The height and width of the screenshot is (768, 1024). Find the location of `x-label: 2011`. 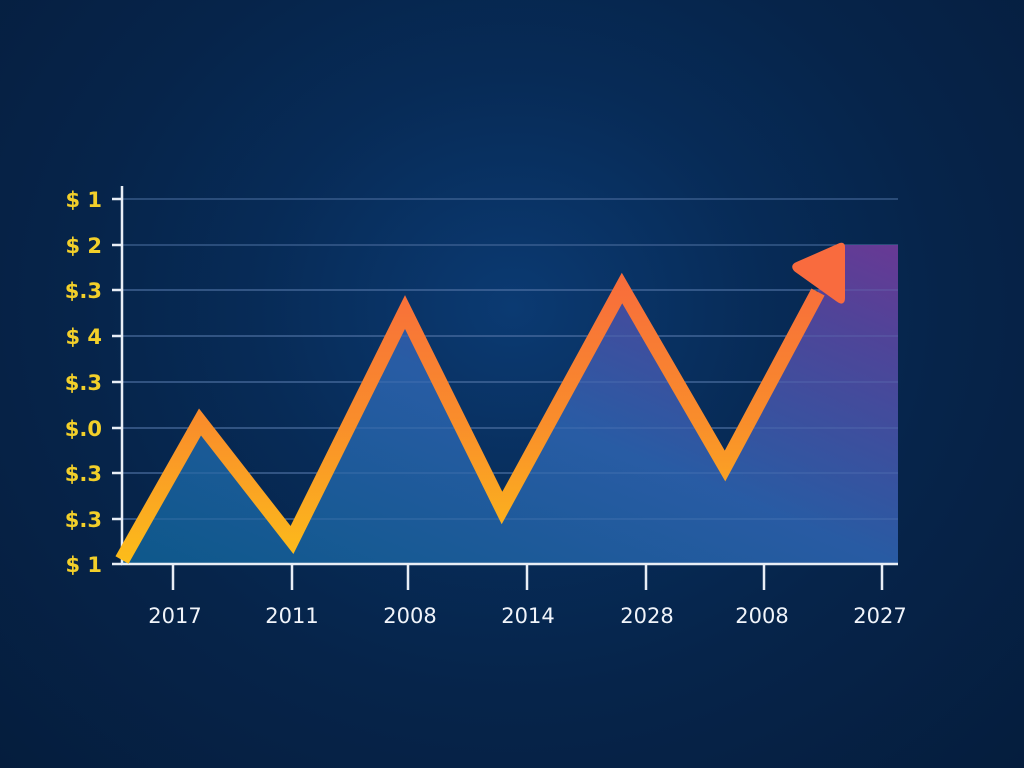

x-label: 2011 is located at coordinates (291, 616).